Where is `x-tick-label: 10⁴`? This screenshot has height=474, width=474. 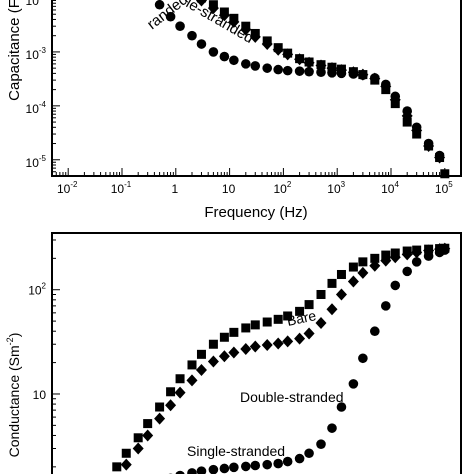 x-tick-label: 10⁴ is located at coordinates (390, 188).